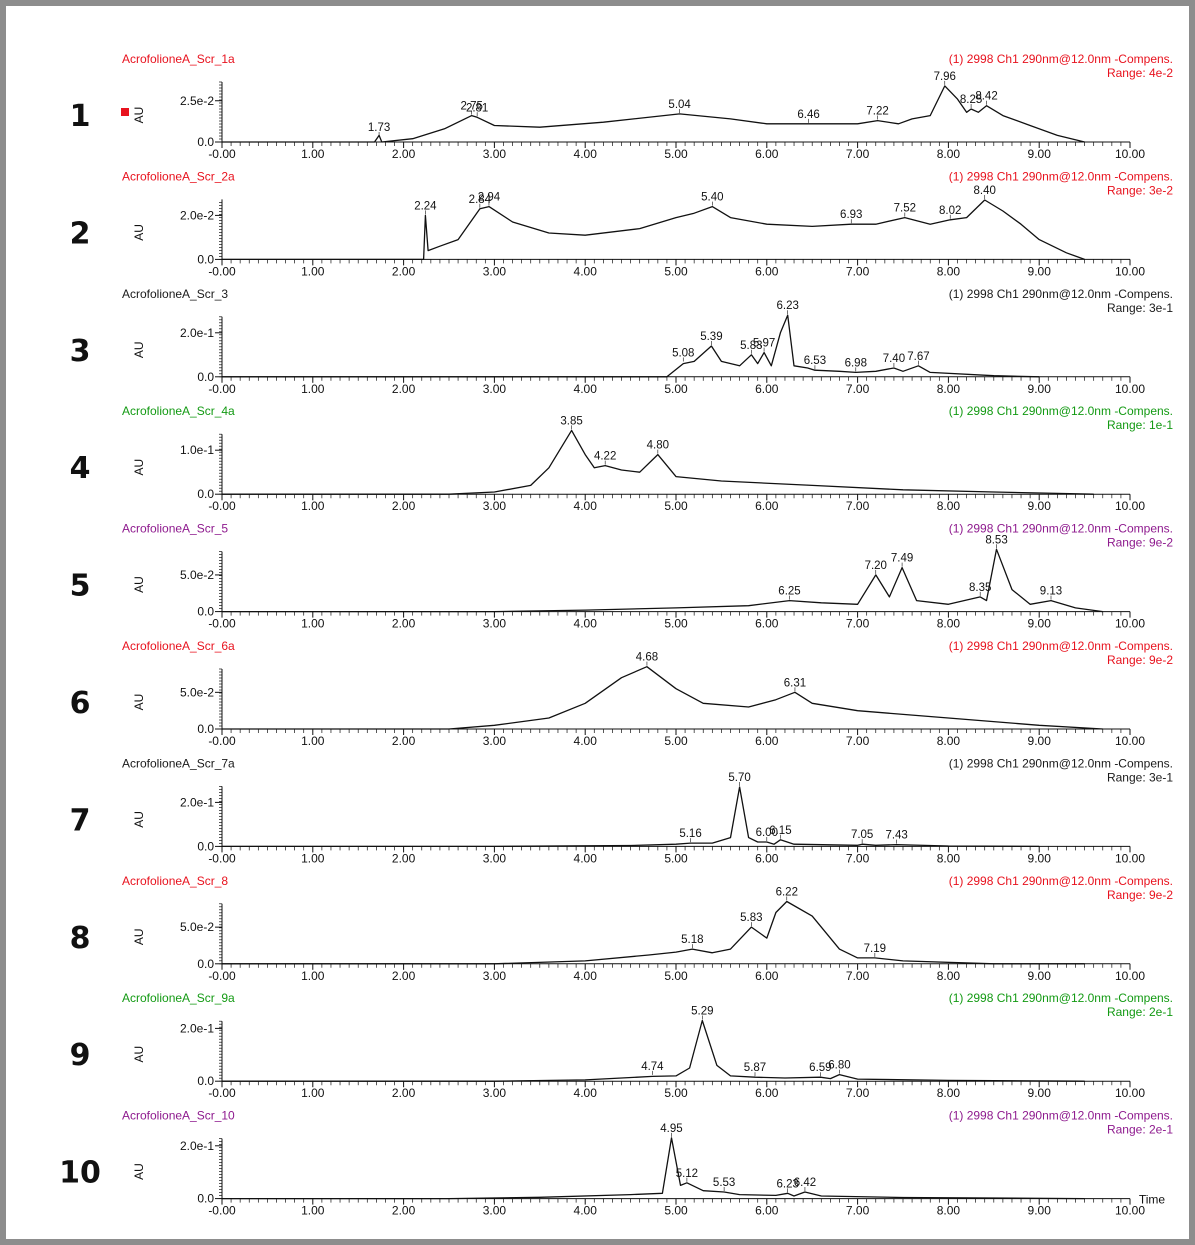 The image size is (1195, 1245). What do you see at coordinates (683, 354) in the screenshot?
I see `peak-label: 5.08` at bounding box center [683, 354].